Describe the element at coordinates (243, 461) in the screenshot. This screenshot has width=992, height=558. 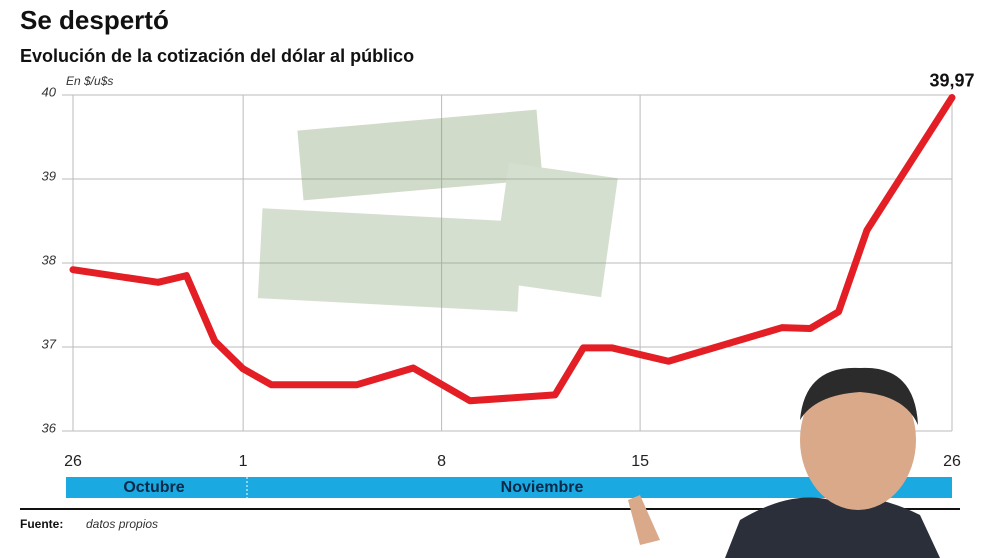
I see `x-tick-label: 1` at that location.